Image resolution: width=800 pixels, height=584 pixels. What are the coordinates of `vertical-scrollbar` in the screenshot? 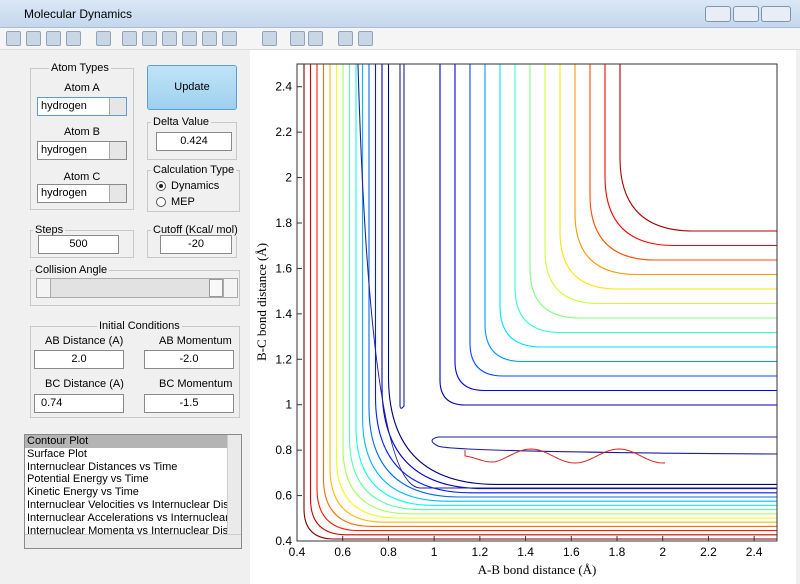 It's located at (234, 485).